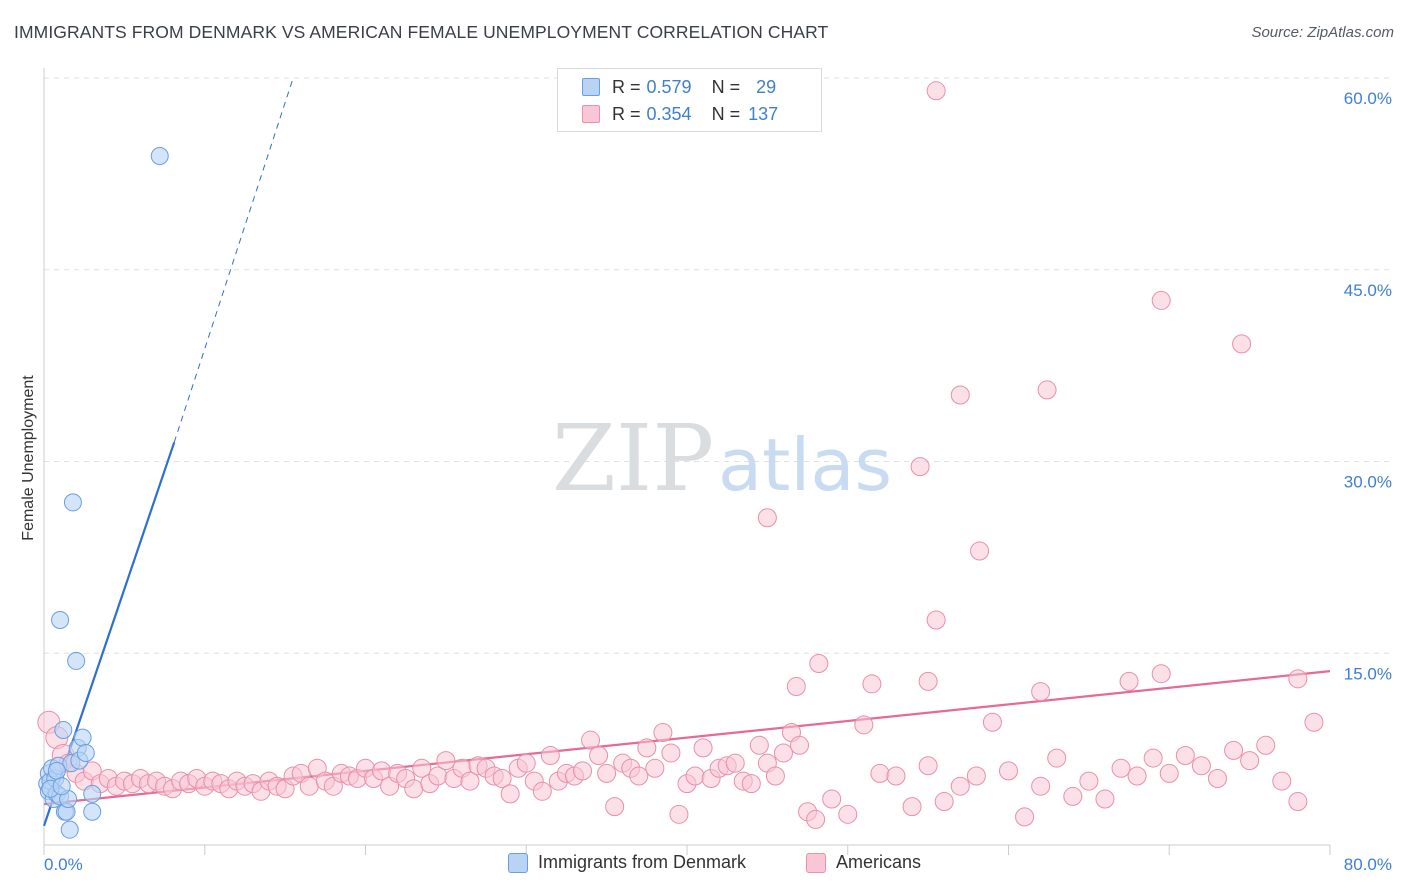  Describe the element at coordinates (689, 100) in the screenshot. I see `stats-legend: R = 0.579 N = 29 R = 0.354 N = 137` at that location.